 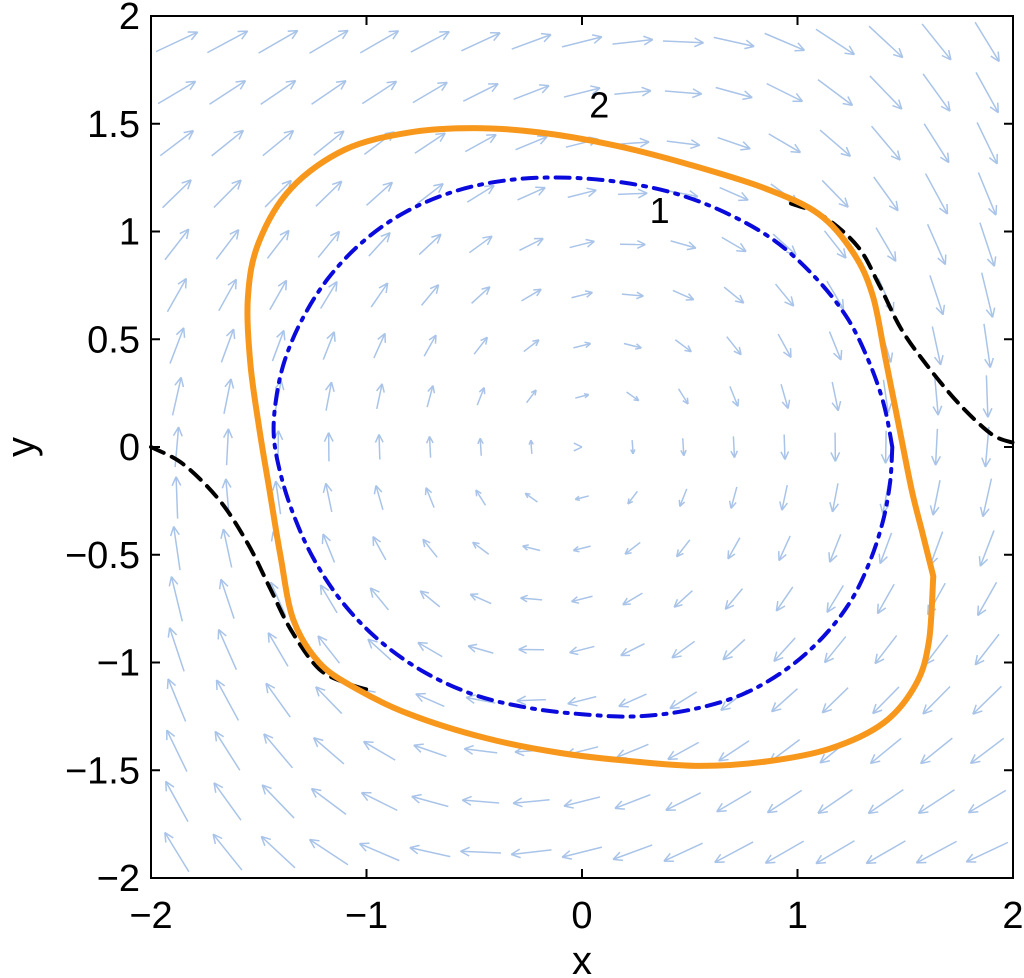 What do you see at coordinates (366, 916) in the screenshot?
I see `x-tick-label: −1` at bounding box center [366, 916].